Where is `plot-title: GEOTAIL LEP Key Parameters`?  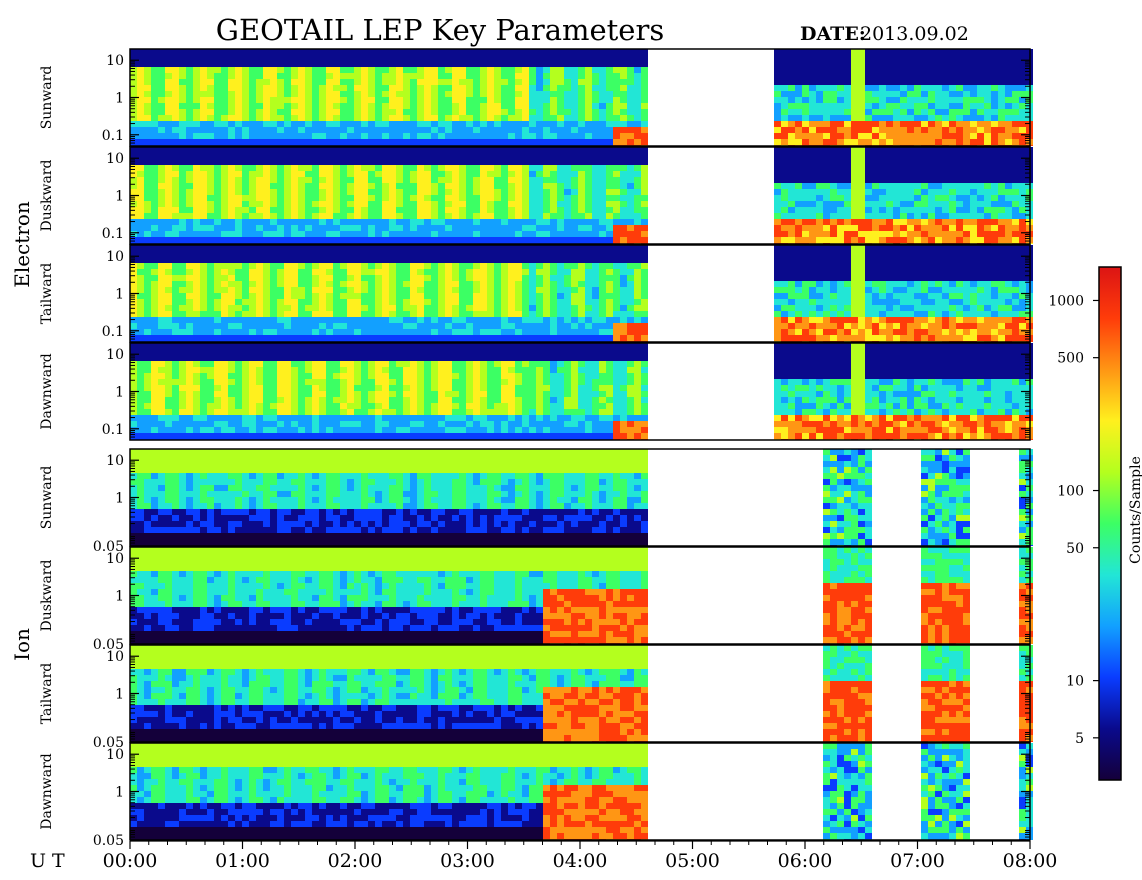 plot-title: GEOTAIL LEP Key Parameters is located at coordinates (440, 30).